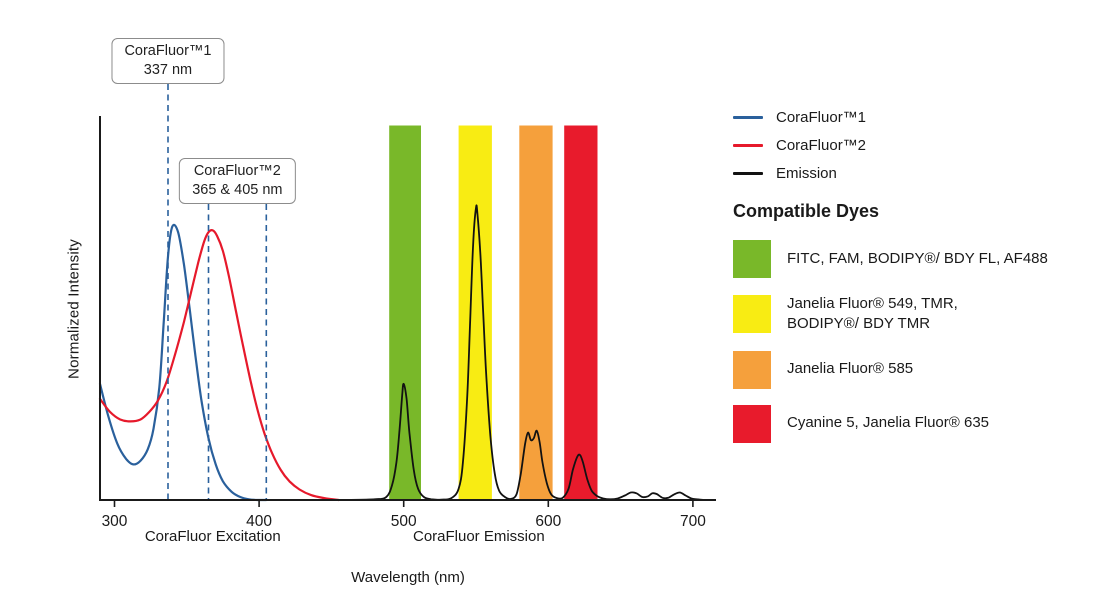 The image size is (1110, 612). Describe the element at coordinates (115, 521) in the screenshot. I see `x-tick-label-300: 300` at that location.